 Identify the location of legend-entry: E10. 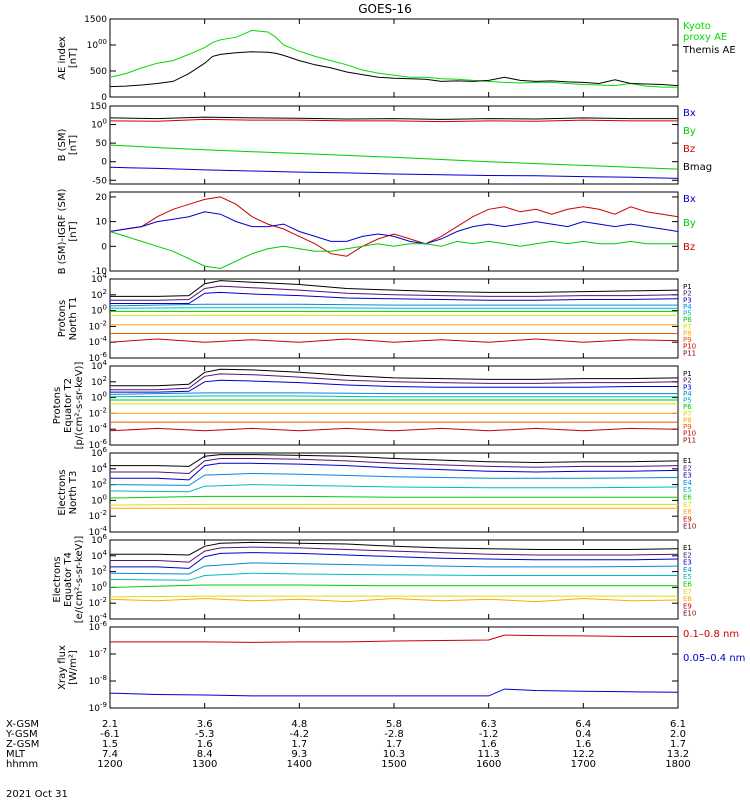
(689, 614).